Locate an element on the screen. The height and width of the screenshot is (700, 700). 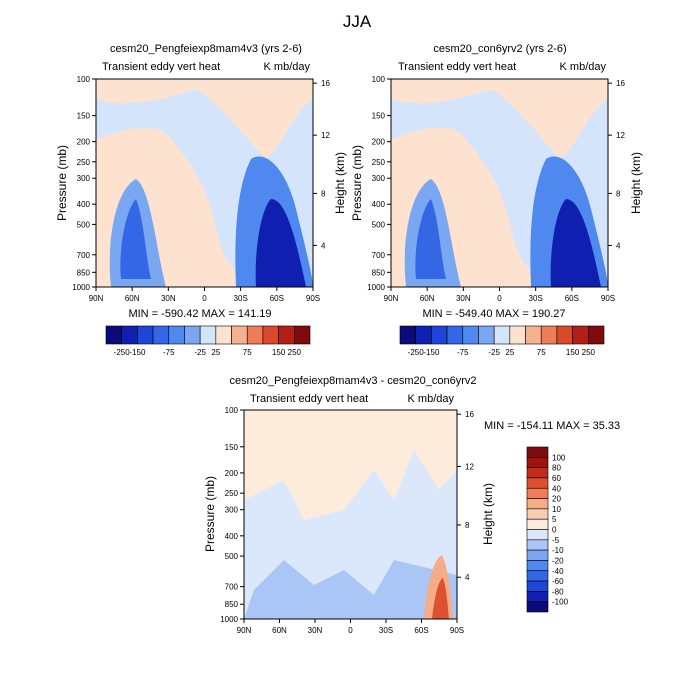
colorbar-label: -5 is located at coordinates (556, 540).